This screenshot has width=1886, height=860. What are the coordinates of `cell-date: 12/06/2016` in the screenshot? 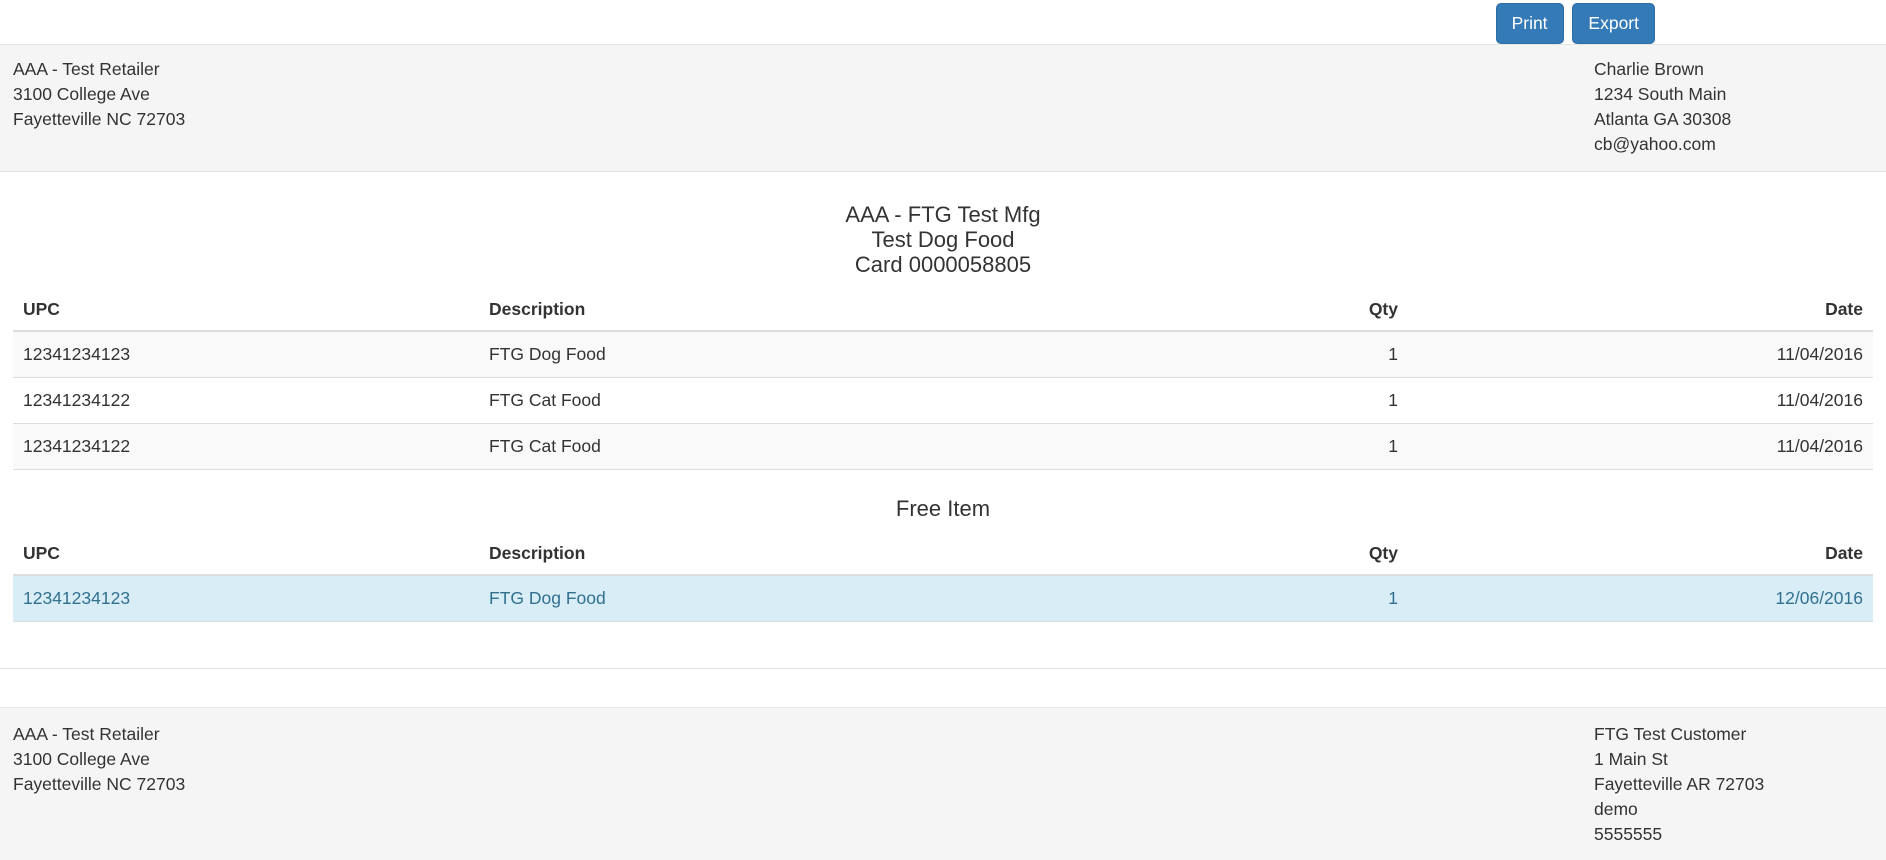 It's located at (1640, 598).